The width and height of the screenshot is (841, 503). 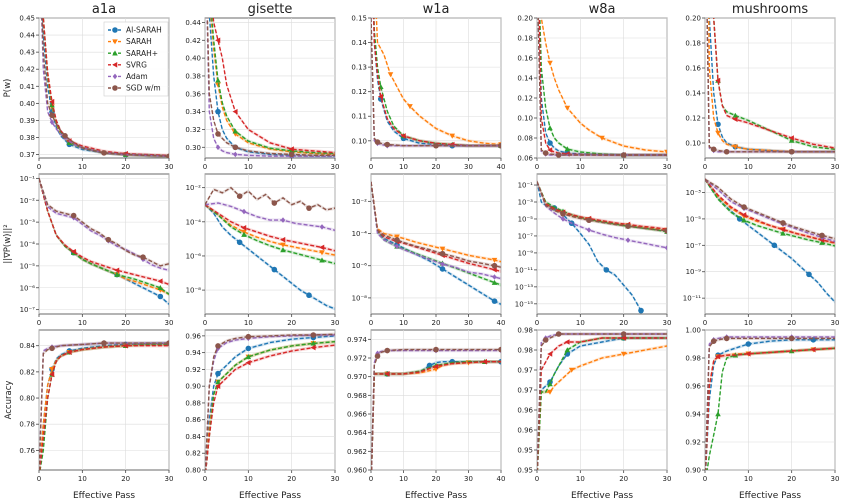 I want to click on band-sarah-, so click(x=774, y=84).